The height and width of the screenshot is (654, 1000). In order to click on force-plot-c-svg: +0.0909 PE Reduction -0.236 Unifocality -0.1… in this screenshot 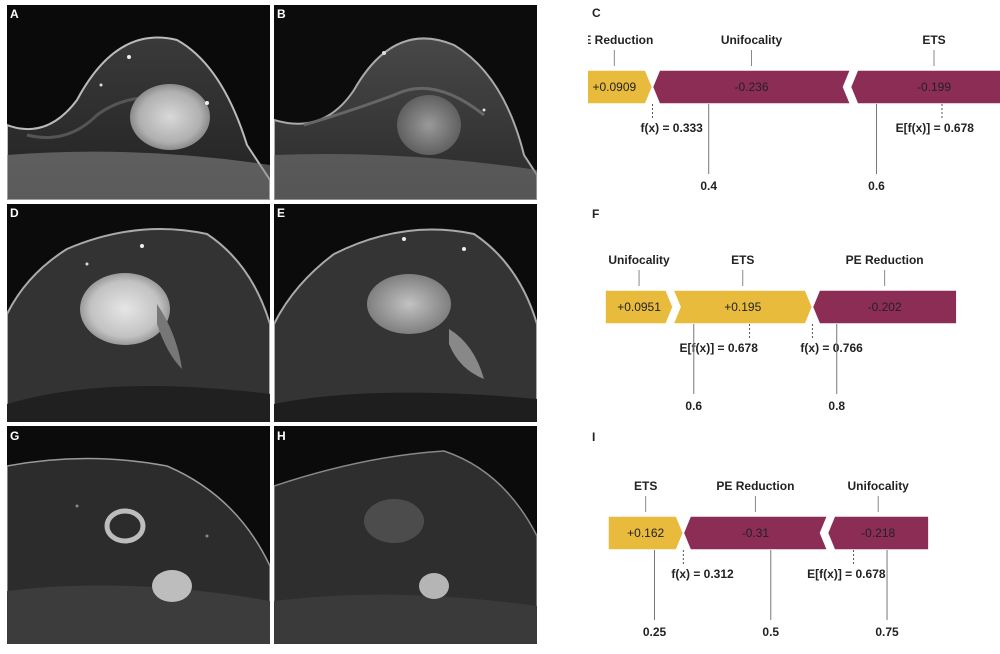, I will do `click(794, 113)`.